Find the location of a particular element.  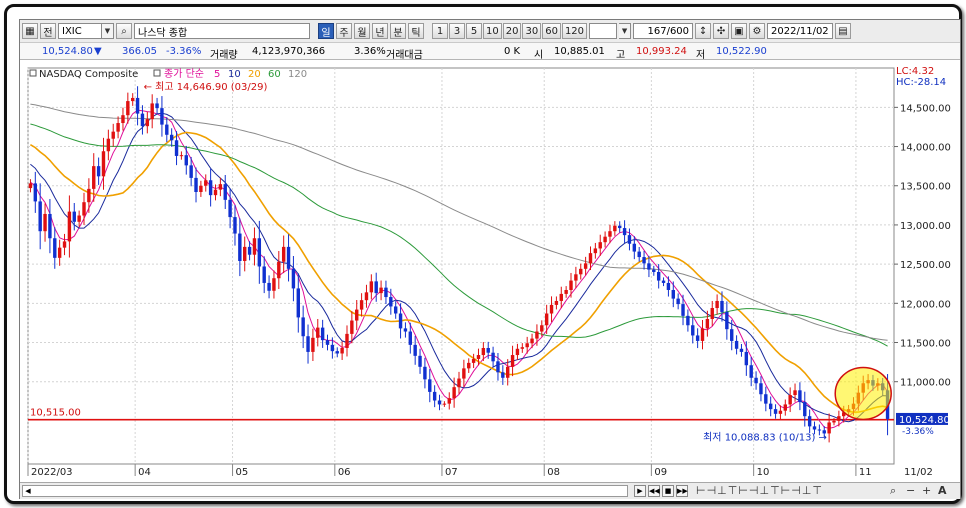

legend-ma-60: 60 is located at coordinates (274, 74).